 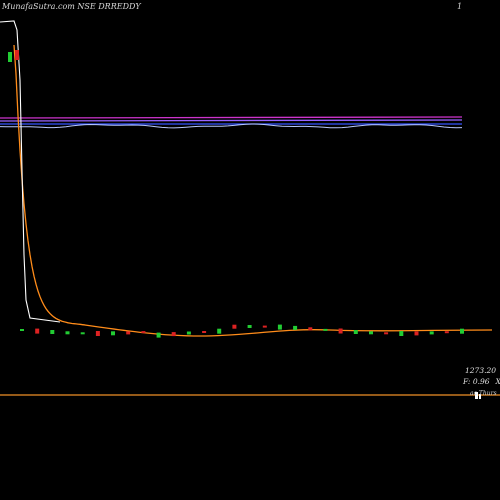 What do you see at coordinates (231, 126) in the screenshot?
I see `band-line` at bounding box center [231, 126].